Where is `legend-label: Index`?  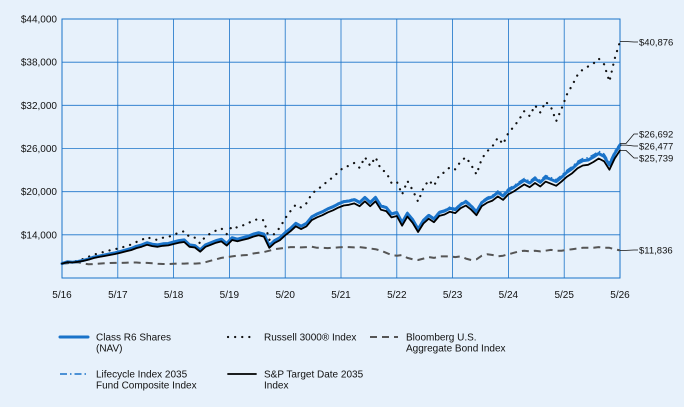 legend-label: Index is located at coordinates (276, 386).